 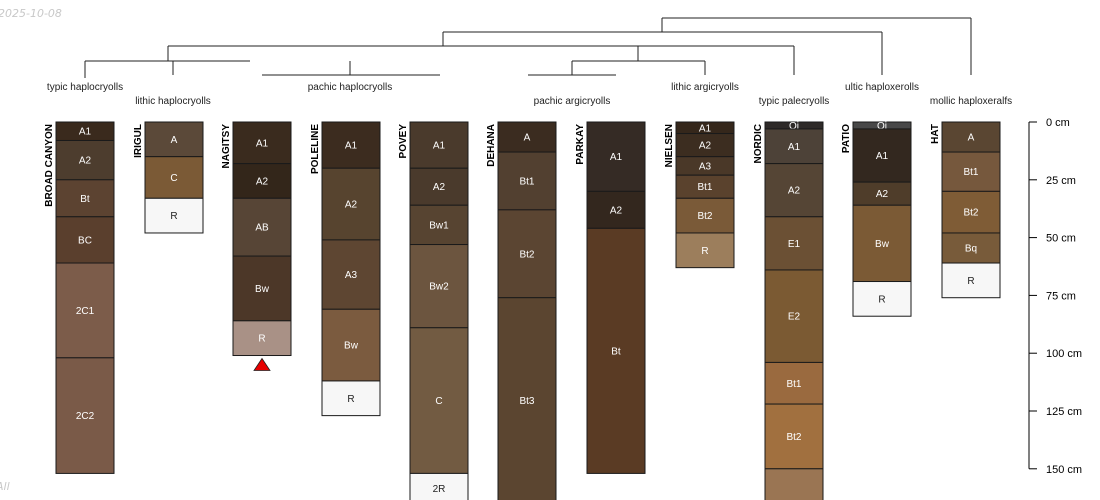 I want to click on horizon-poleline-a2, so click(x=351, y=204).